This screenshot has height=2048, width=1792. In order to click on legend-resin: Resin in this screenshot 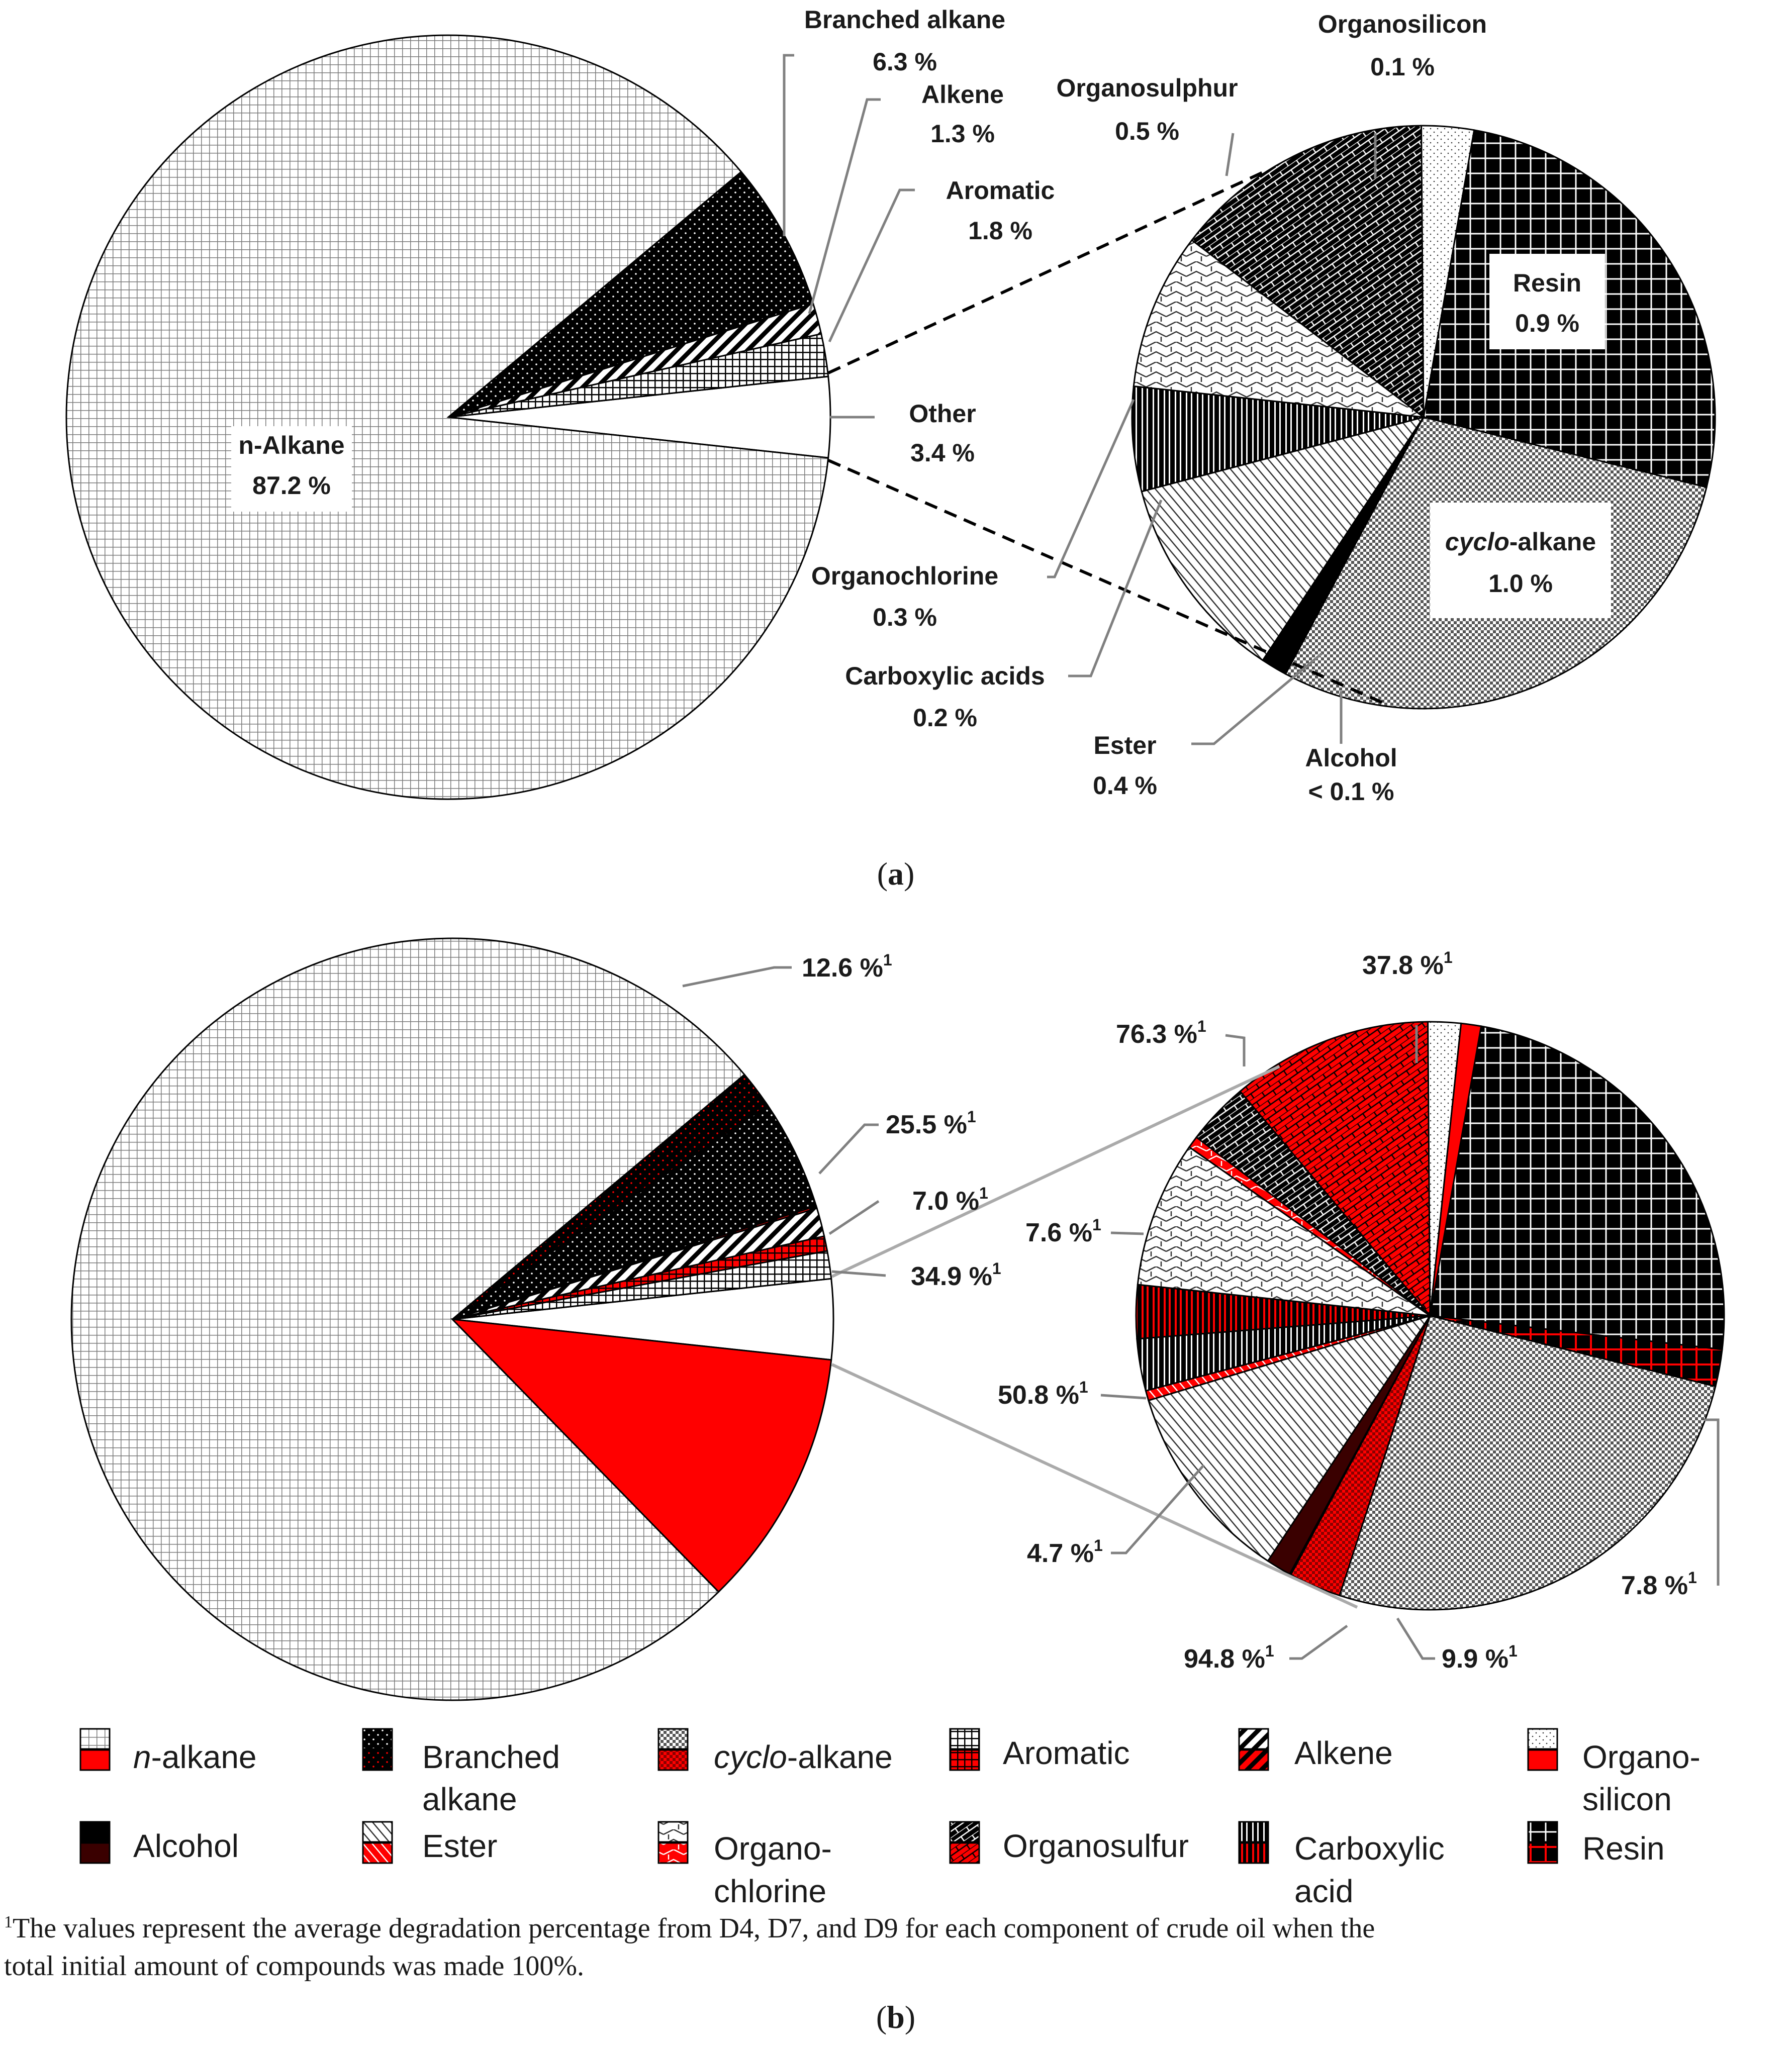, I will do `click(1596, 1844)`.